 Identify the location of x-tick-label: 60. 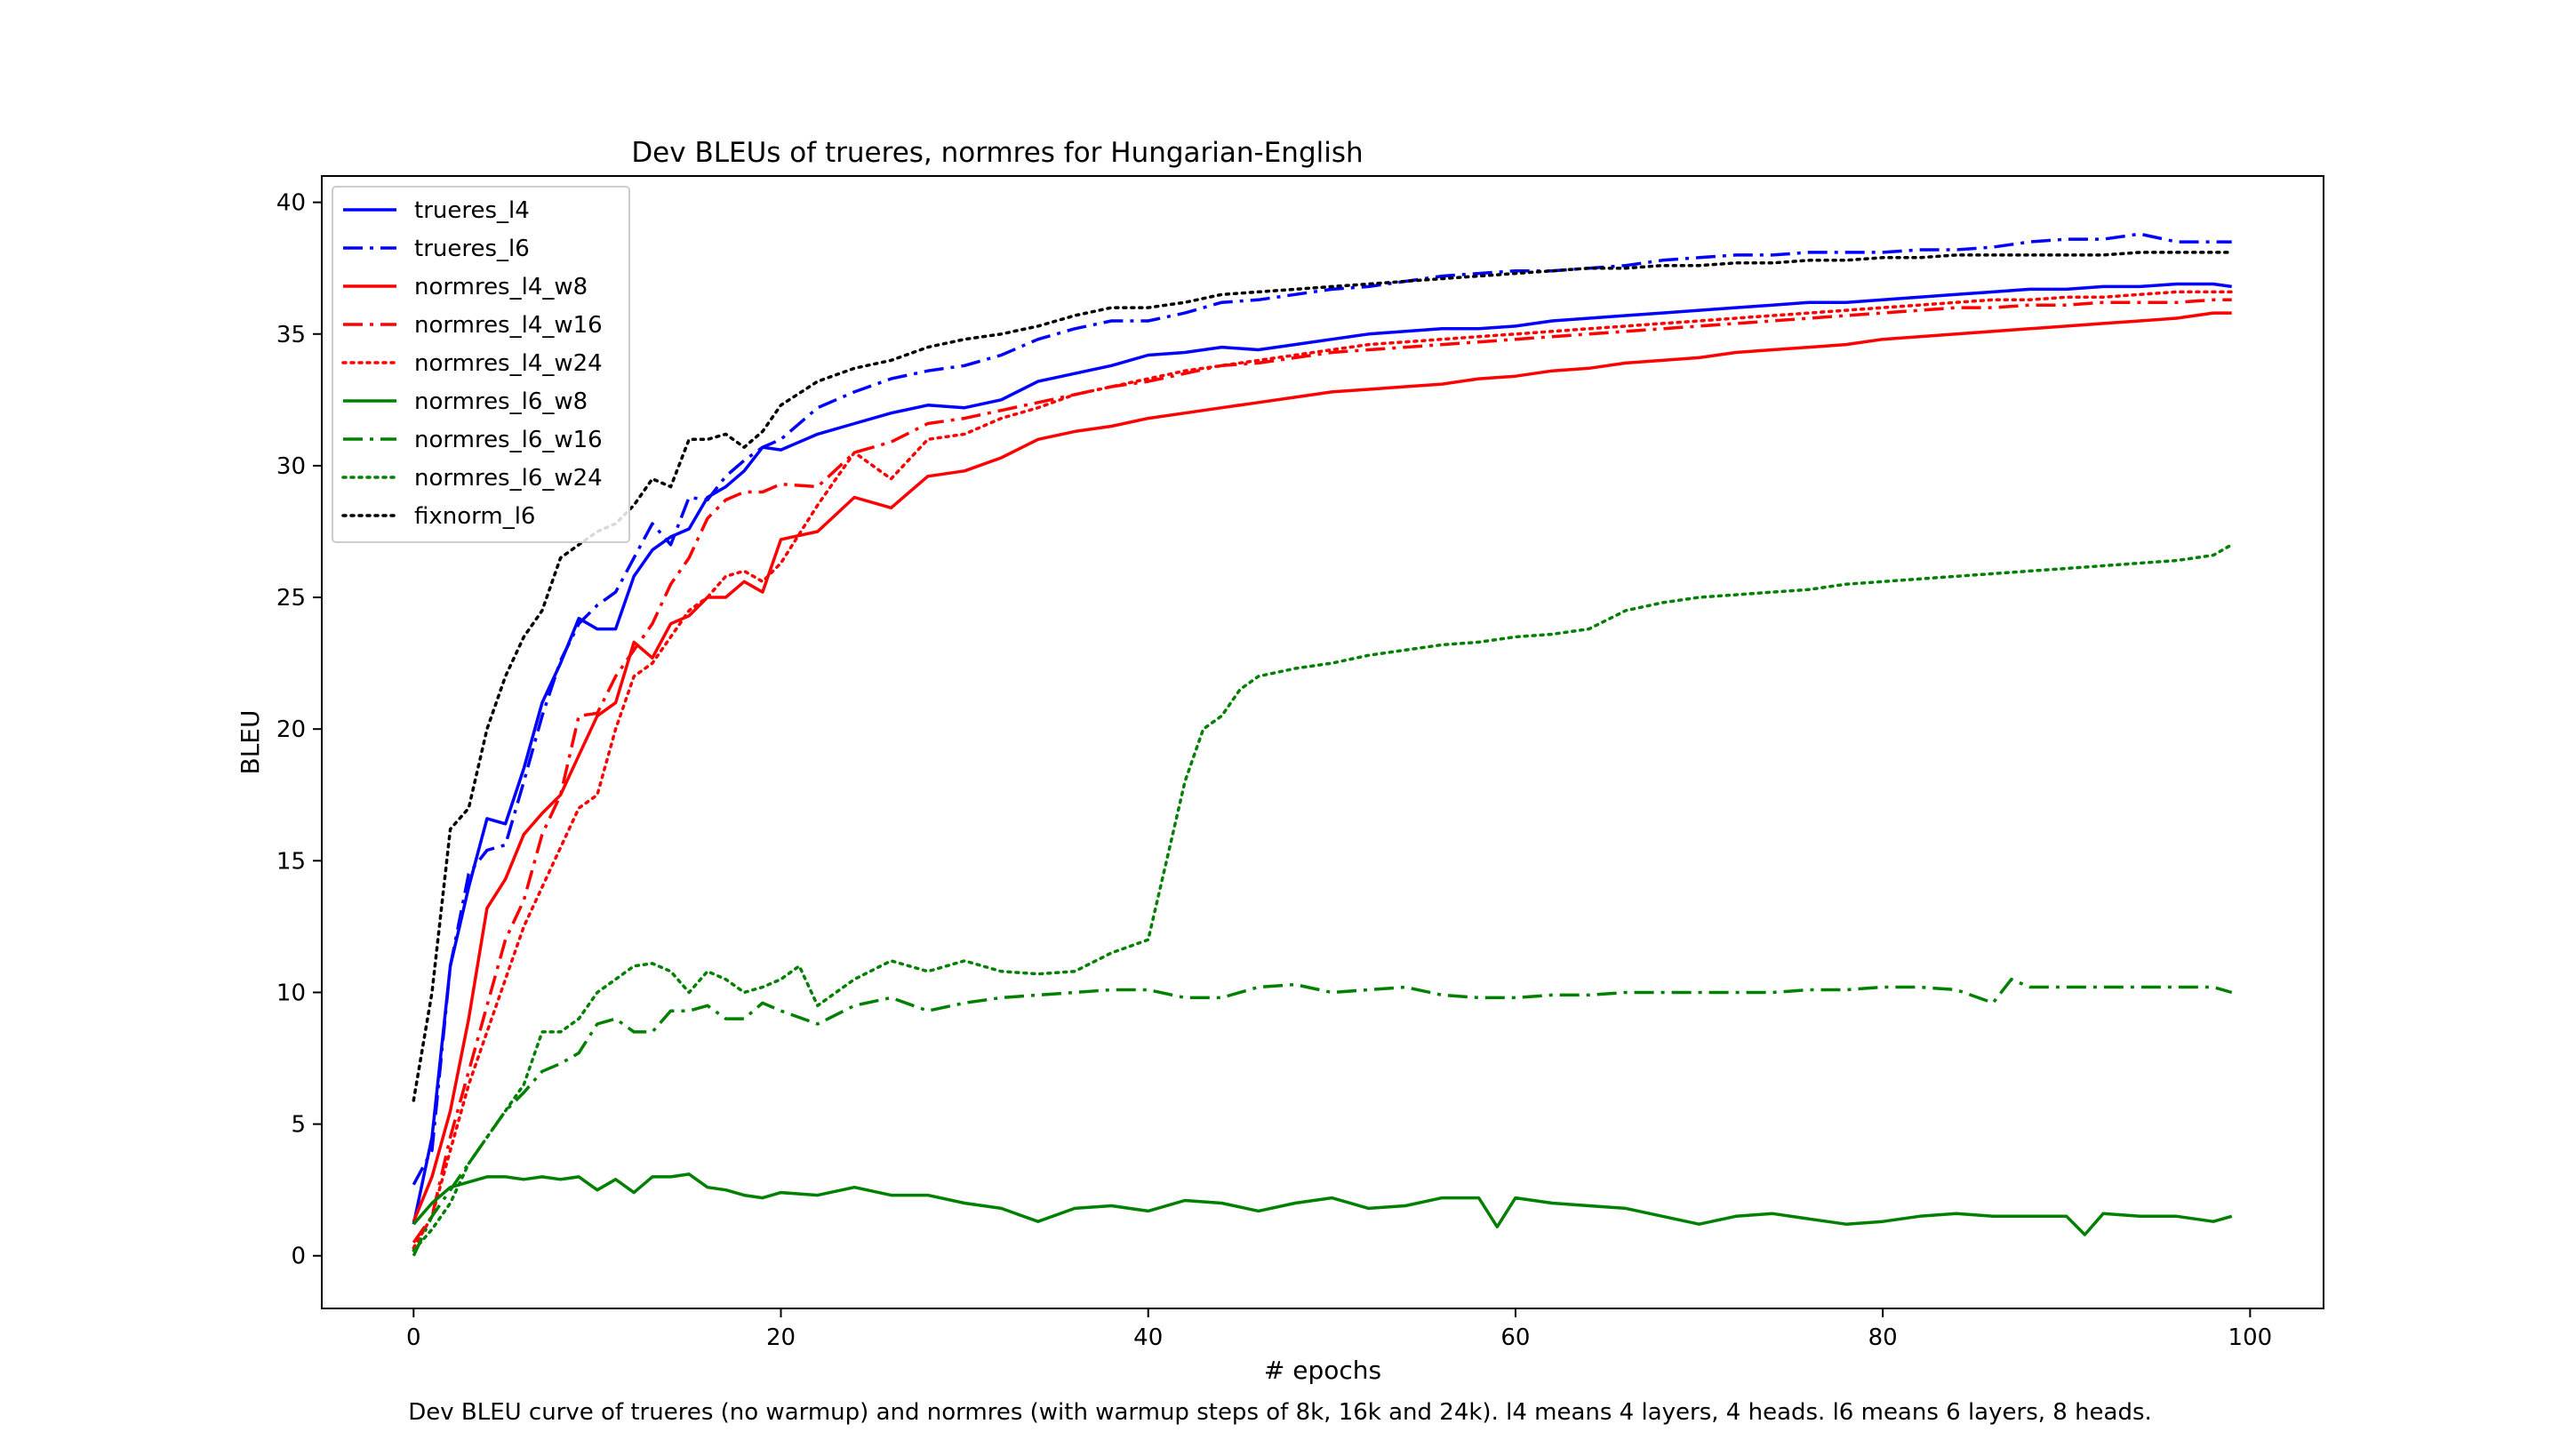
(1515, 1337).